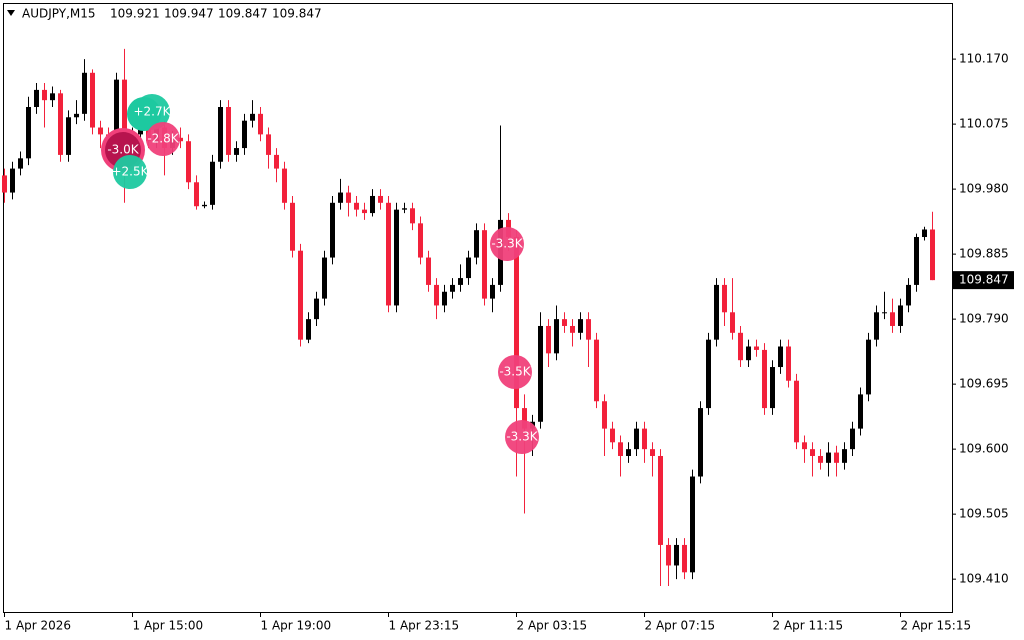 Image resolution: width=1024 pixels, height=640 pixels. I want to click on x-tick-label: 1 Apr 23:15, so click(424, 626).